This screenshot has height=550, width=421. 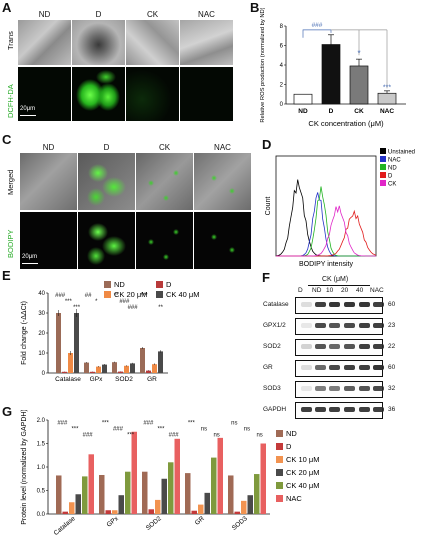 I want to click on e-xtick-label: Catalase, so click(x=68, y=379).